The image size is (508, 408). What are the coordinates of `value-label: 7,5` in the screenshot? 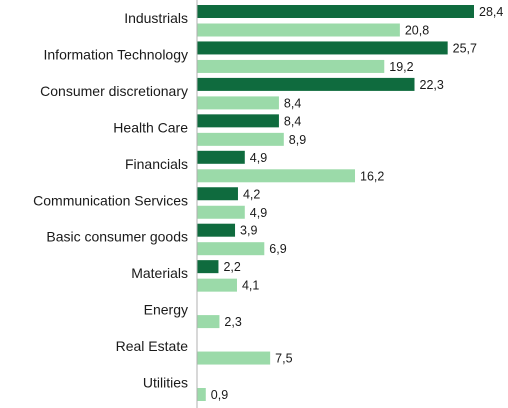 It's located at (283, 359).